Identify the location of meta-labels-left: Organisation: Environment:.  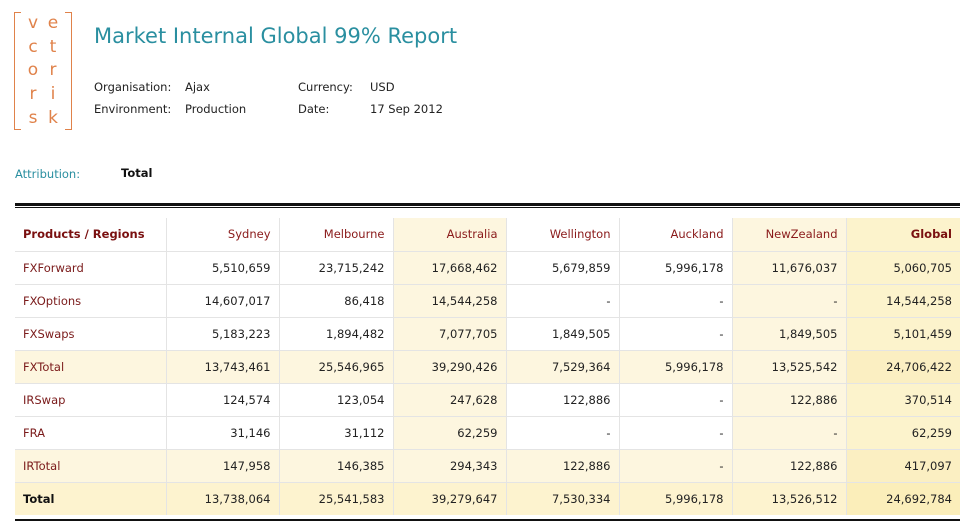
(132, 102).